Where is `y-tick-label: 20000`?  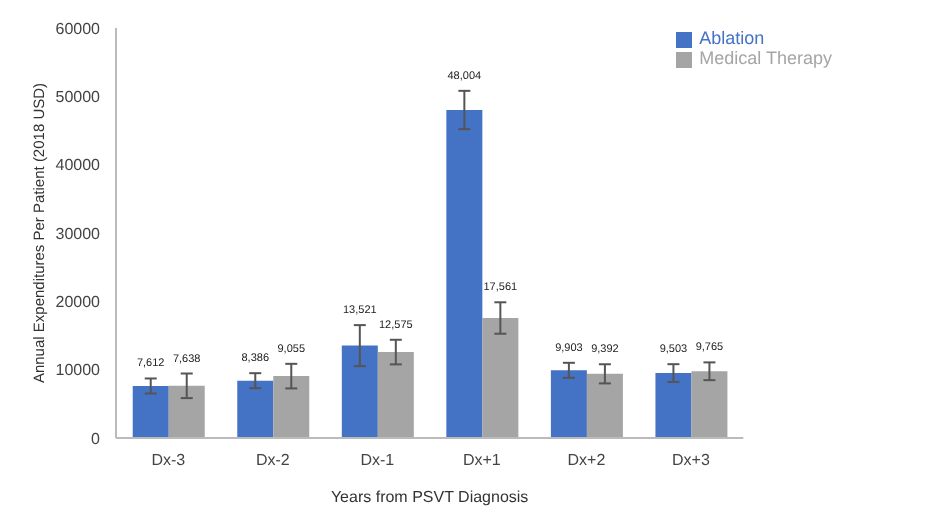 y-tick-label: 20000 is located at coordinates (78, 302).